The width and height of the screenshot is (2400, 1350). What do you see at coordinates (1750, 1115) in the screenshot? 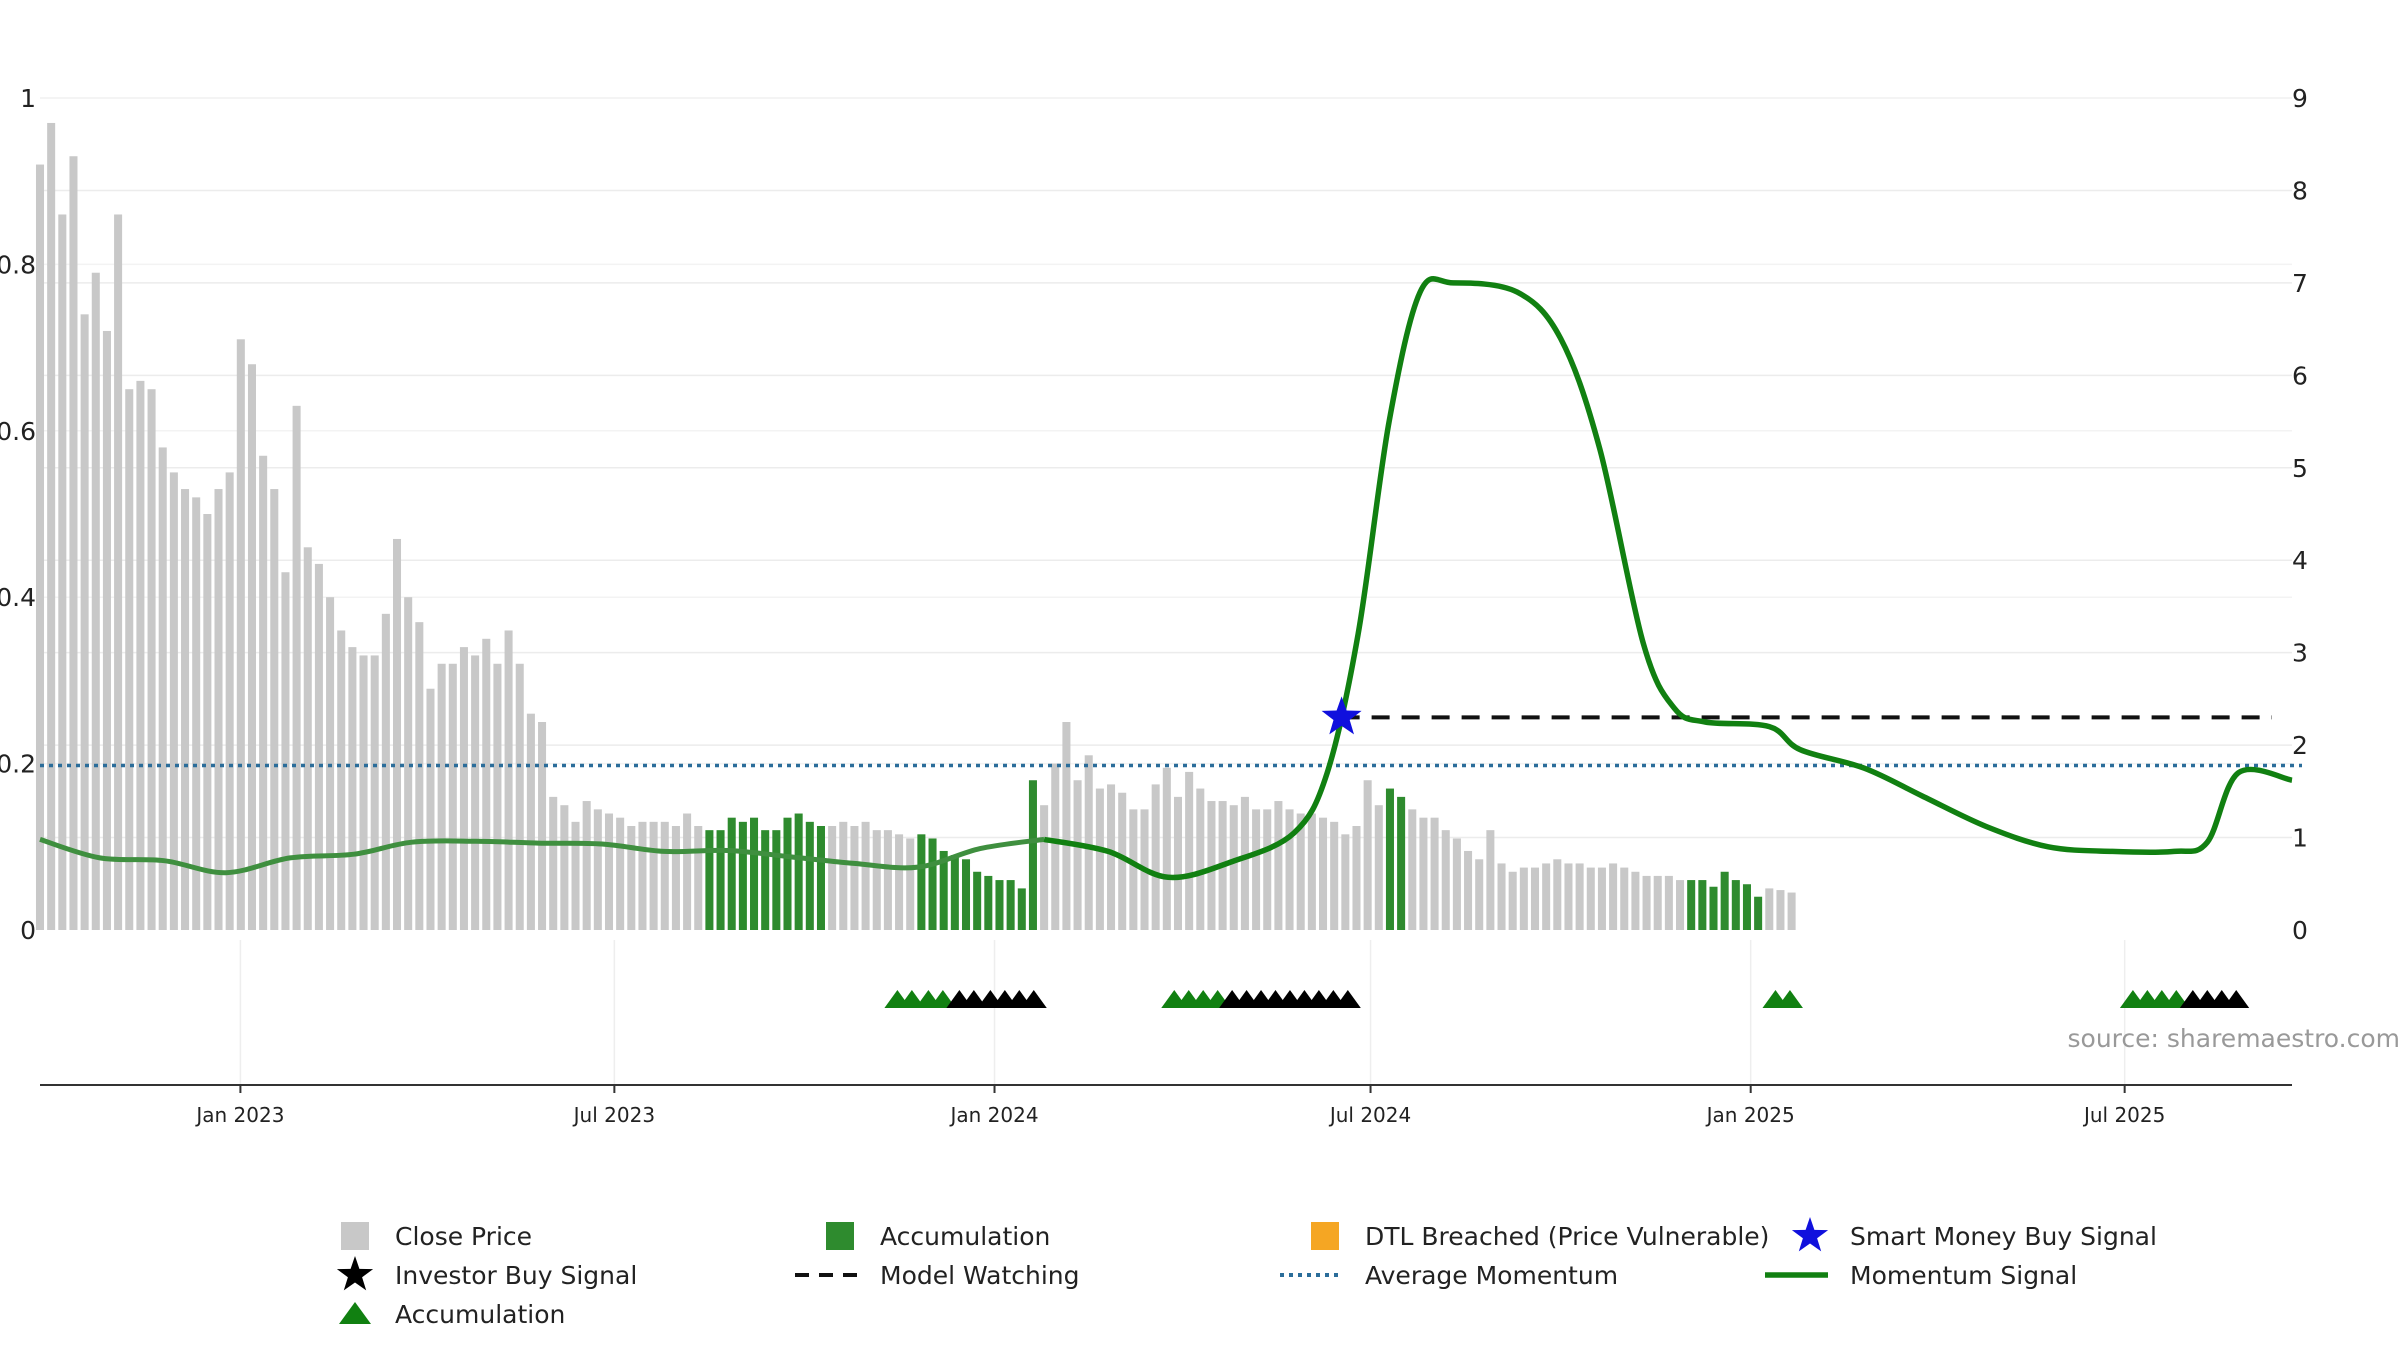
I see `x-tick-label: Jan 2025` at bounding box center [1750, 1115].